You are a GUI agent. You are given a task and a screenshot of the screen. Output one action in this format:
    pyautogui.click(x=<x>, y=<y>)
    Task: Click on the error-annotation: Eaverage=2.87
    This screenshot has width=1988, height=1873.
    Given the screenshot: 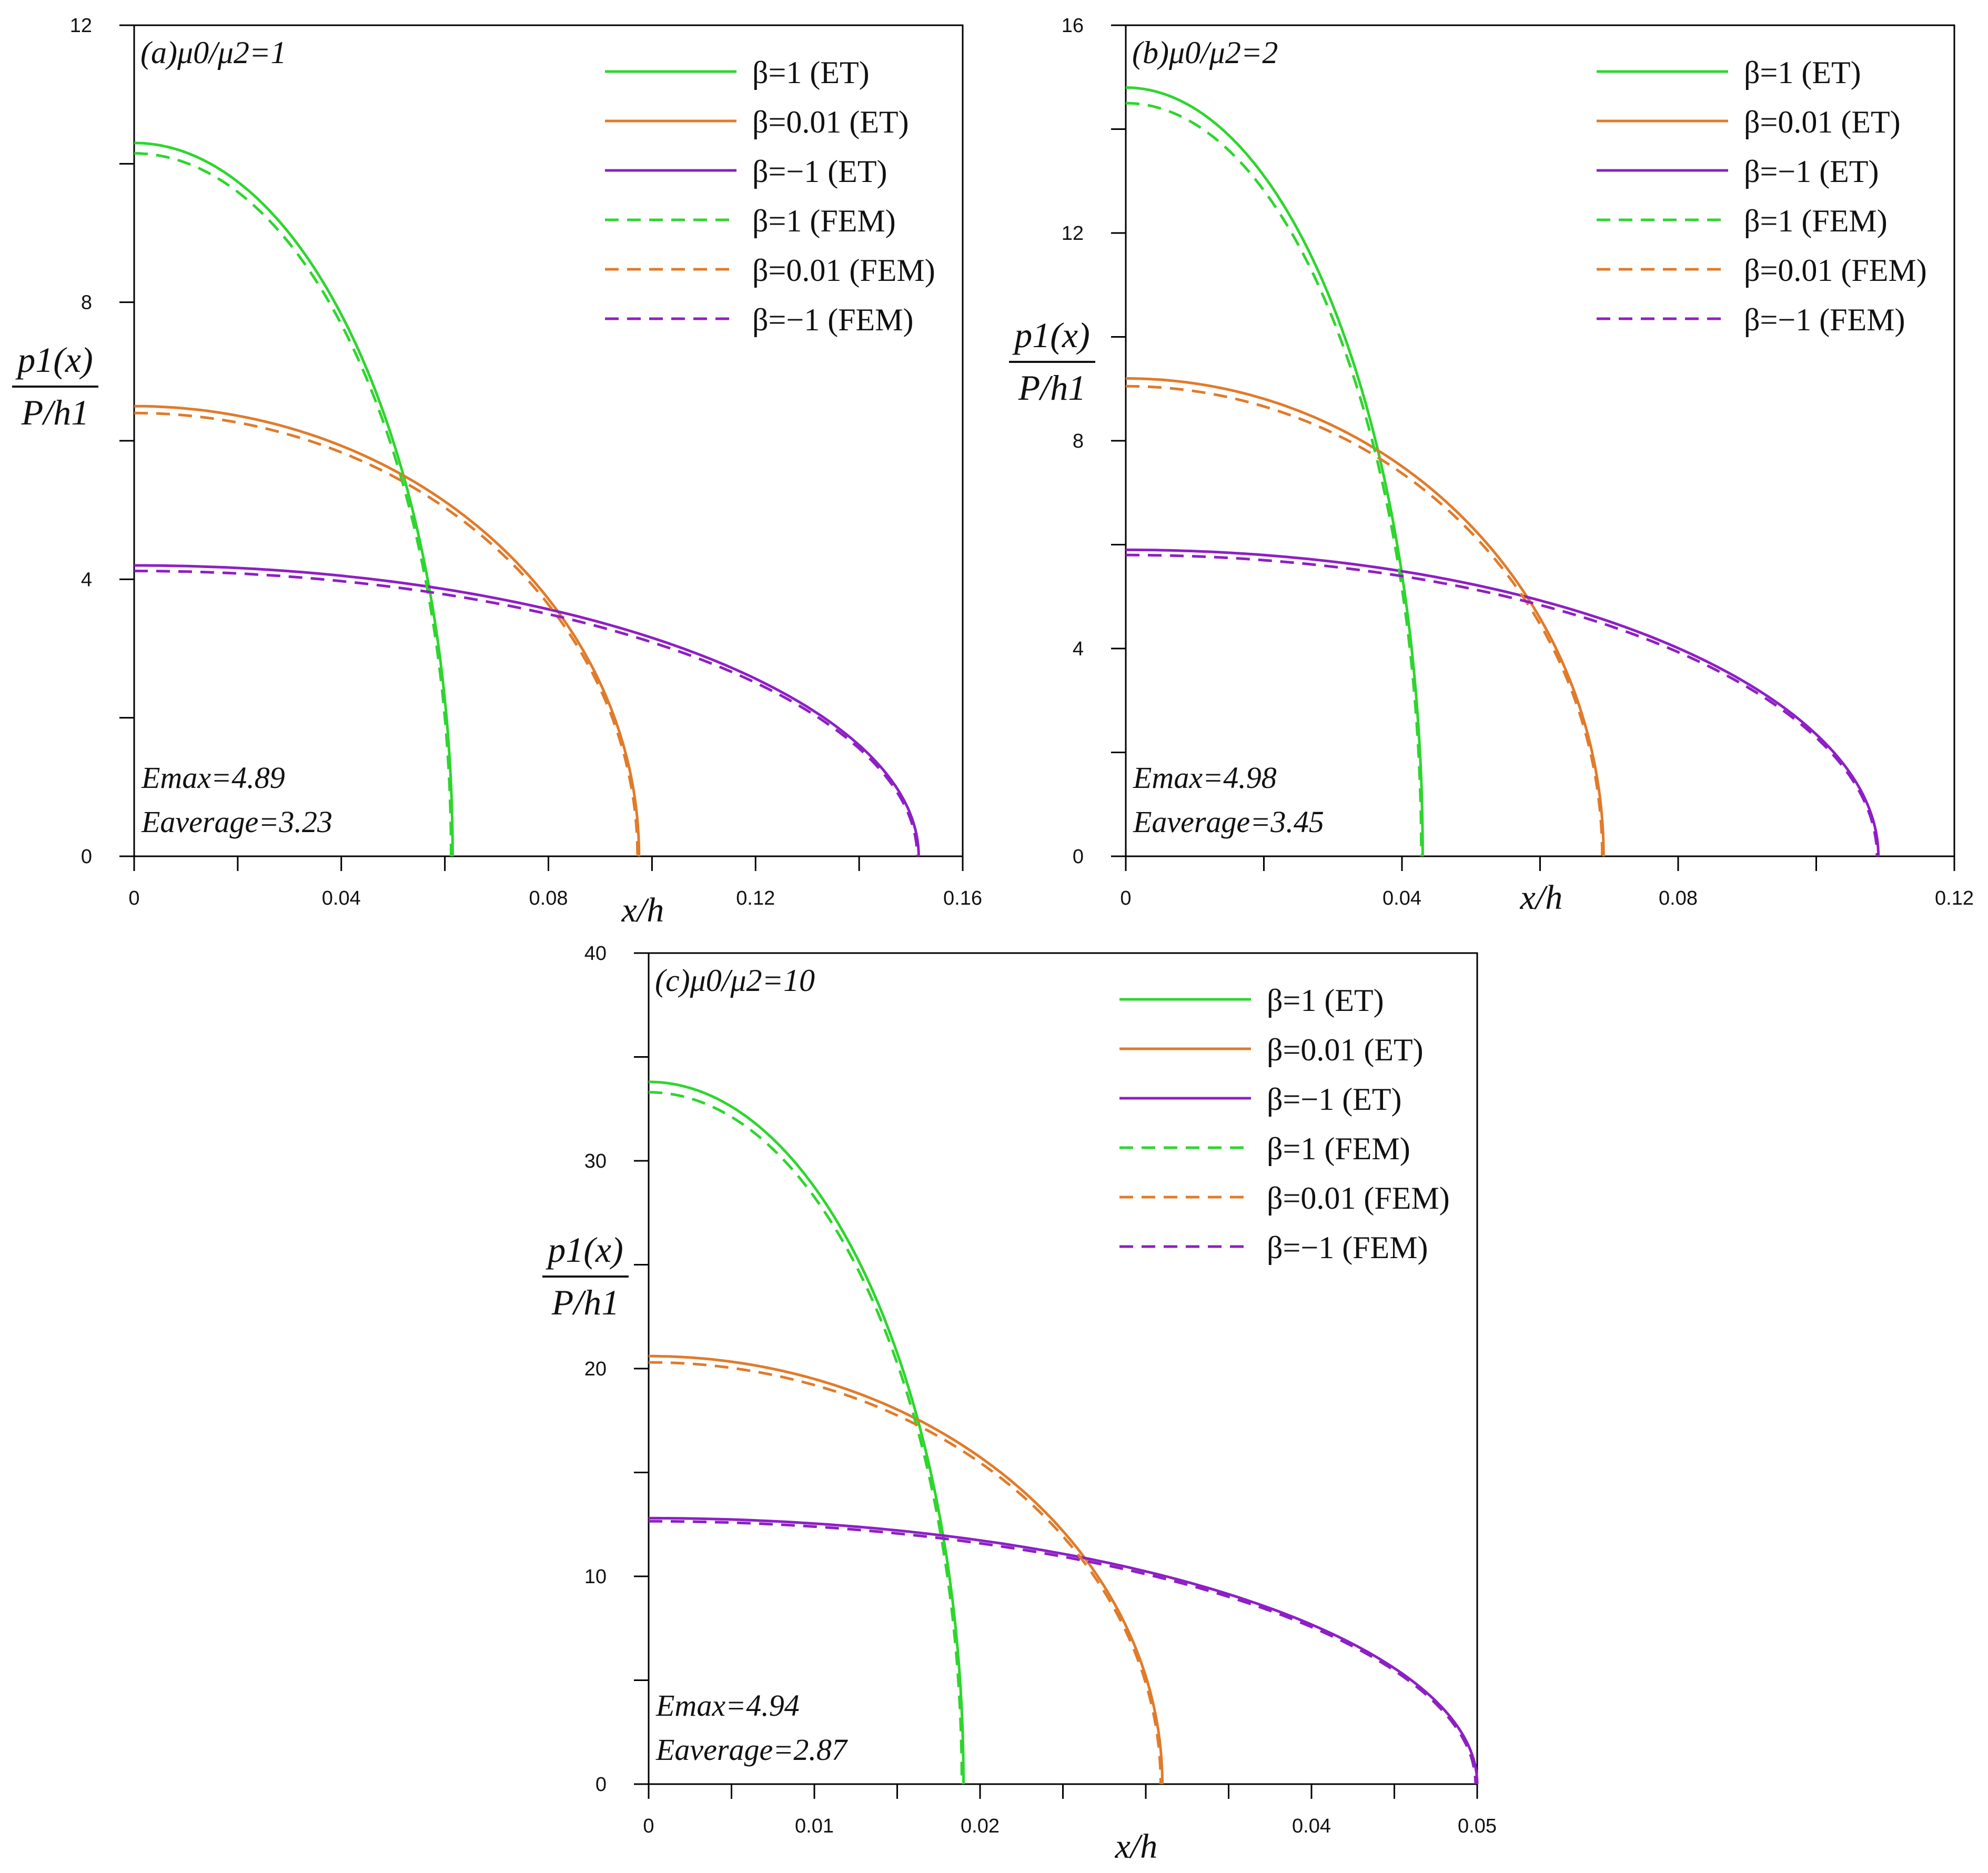 What is the action you would take?
    pyautogui.click(x=752, y=1750)
    